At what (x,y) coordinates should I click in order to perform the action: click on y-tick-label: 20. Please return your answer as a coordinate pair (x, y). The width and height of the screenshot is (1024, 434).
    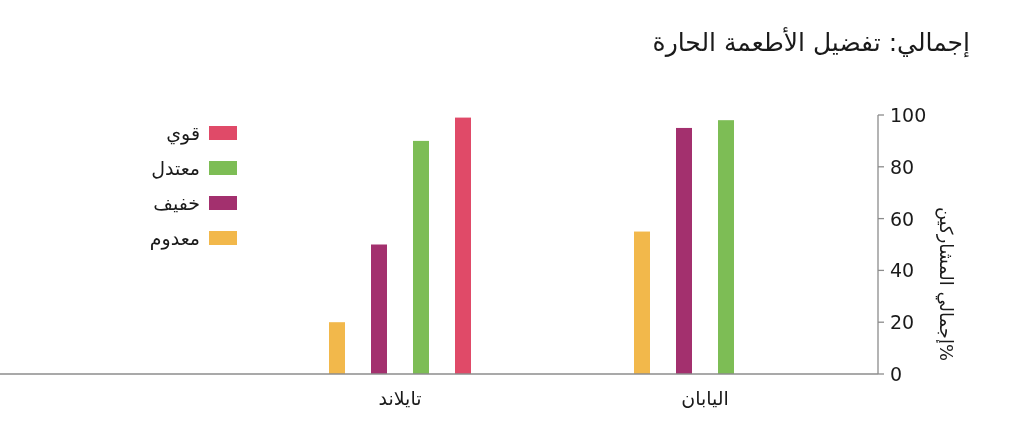
    Looking at the image, I should click on (902, 322).